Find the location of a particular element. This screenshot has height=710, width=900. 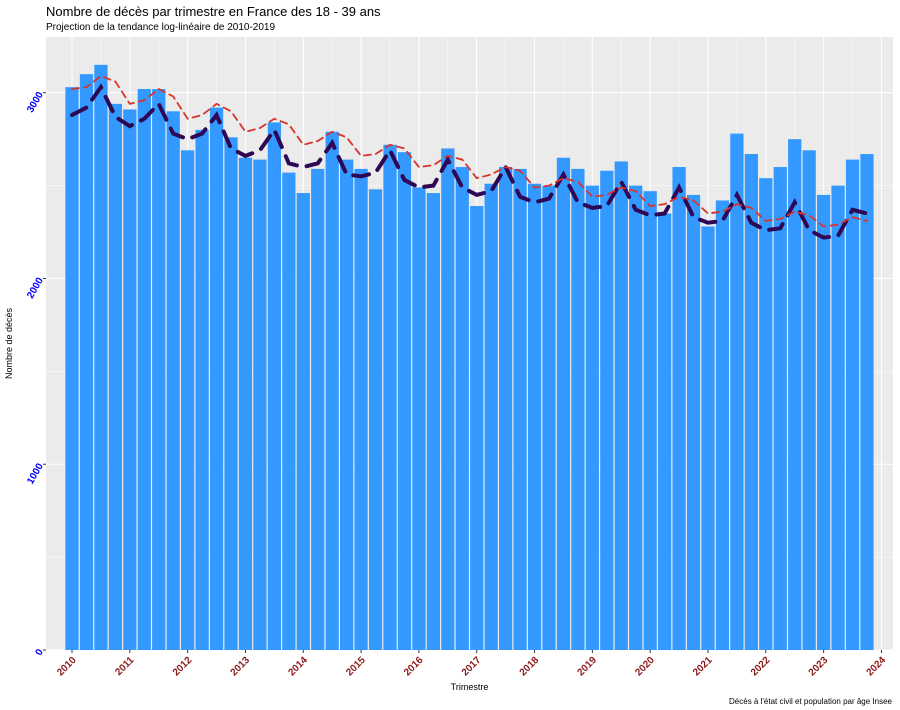

x-tick-label: 2024 is located at coordinates (877, 667).